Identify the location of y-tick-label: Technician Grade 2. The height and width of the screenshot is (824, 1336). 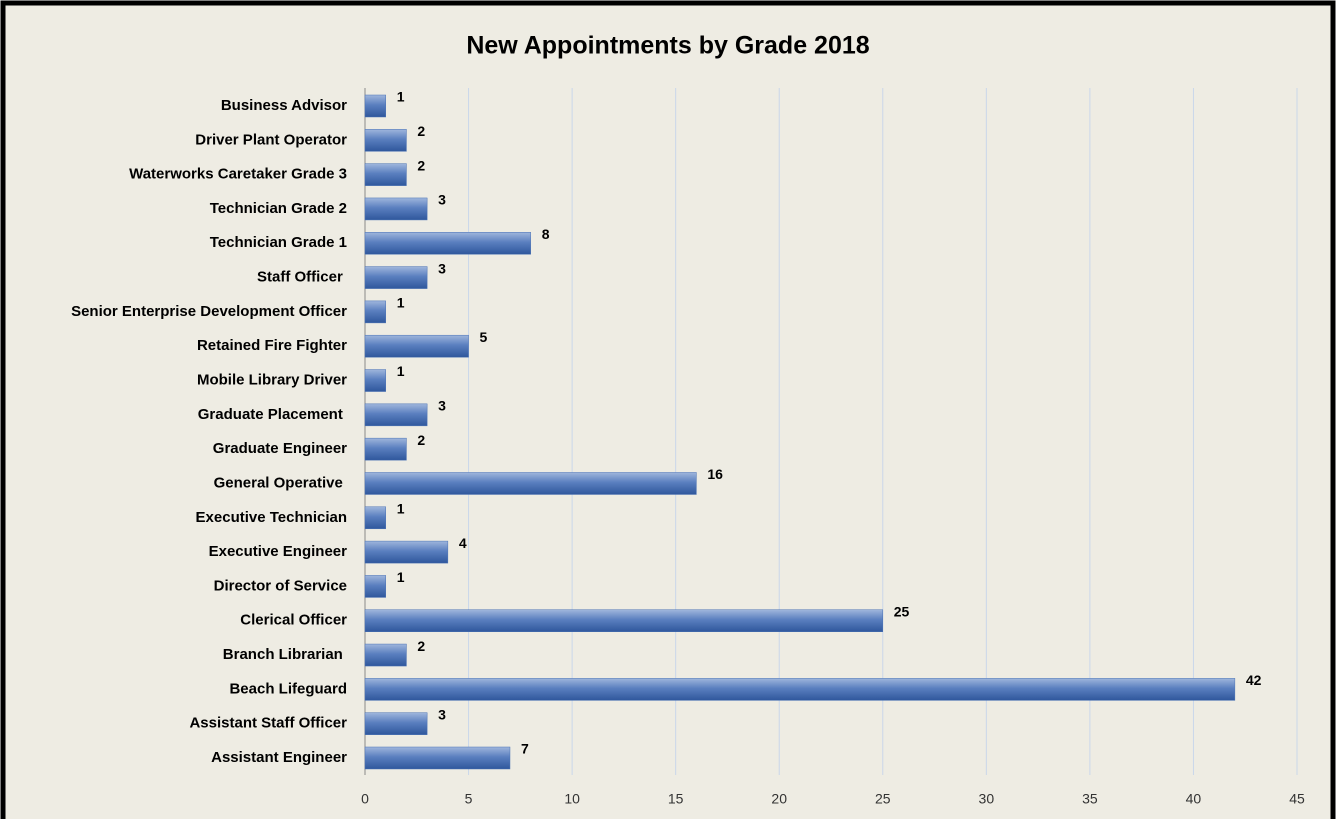
(278, 208).